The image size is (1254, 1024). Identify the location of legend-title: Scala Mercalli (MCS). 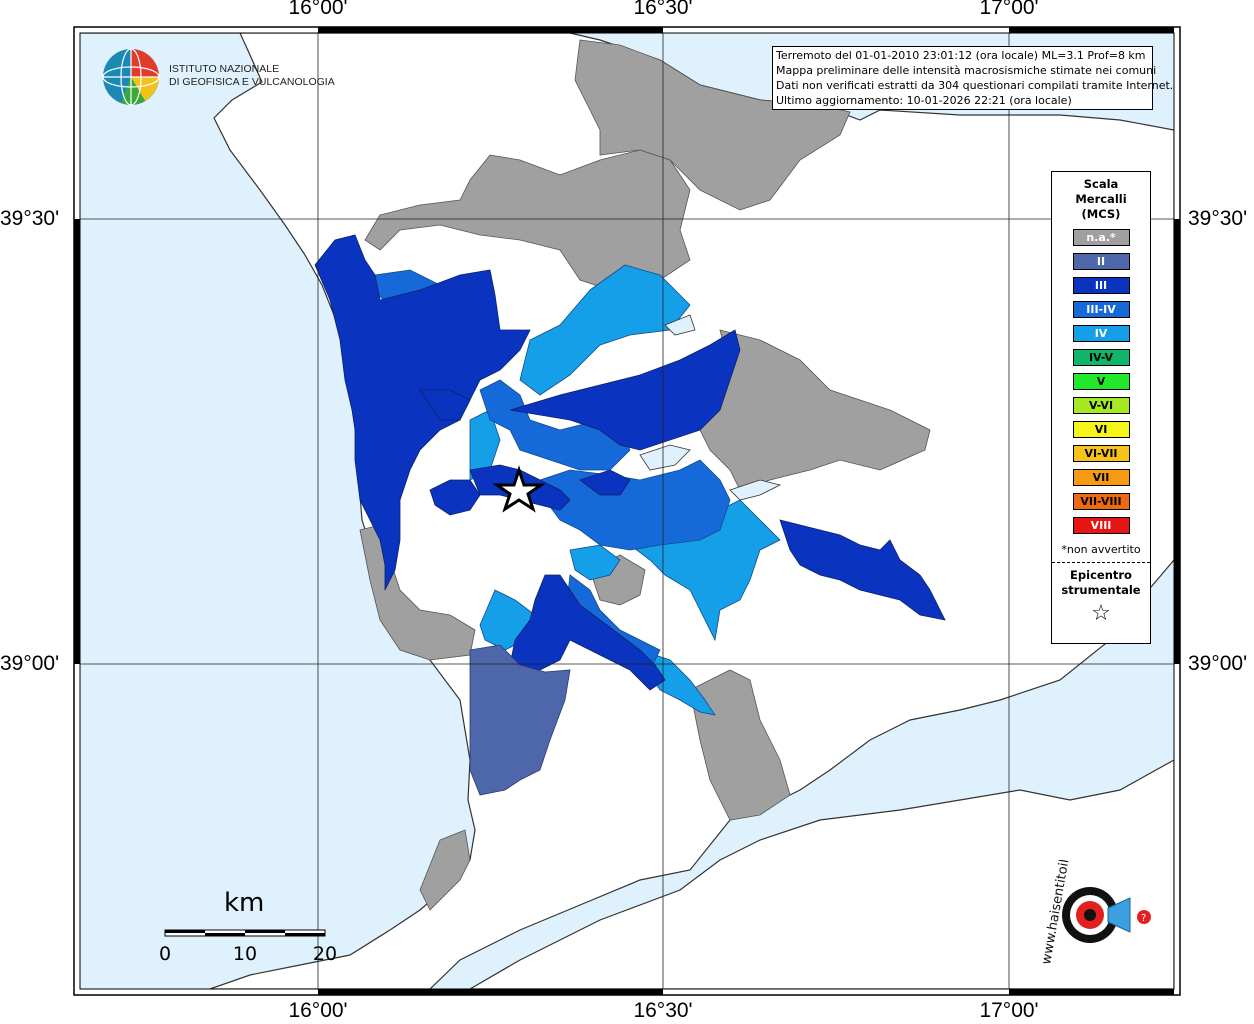
(1101, 199).